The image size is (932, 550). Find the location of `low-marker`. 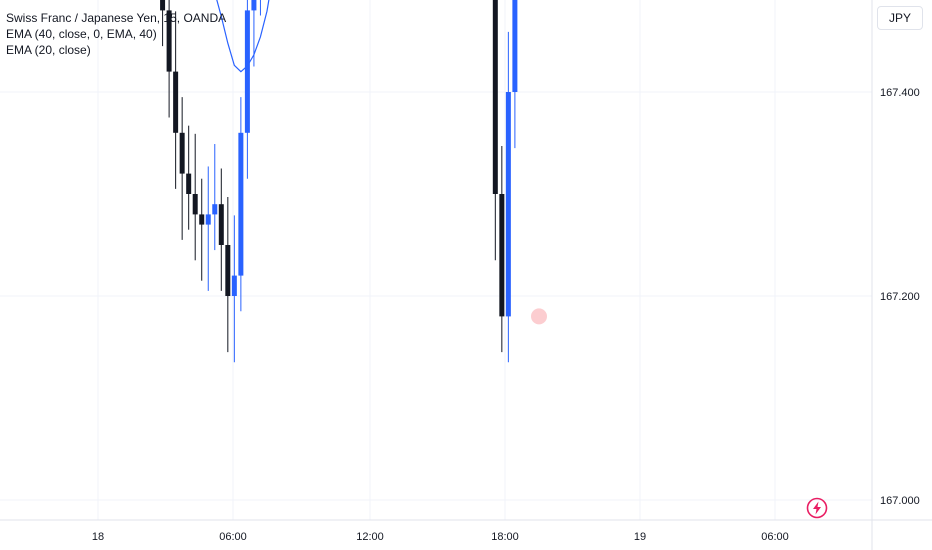

low-marker is located at coordinates (539, 316).